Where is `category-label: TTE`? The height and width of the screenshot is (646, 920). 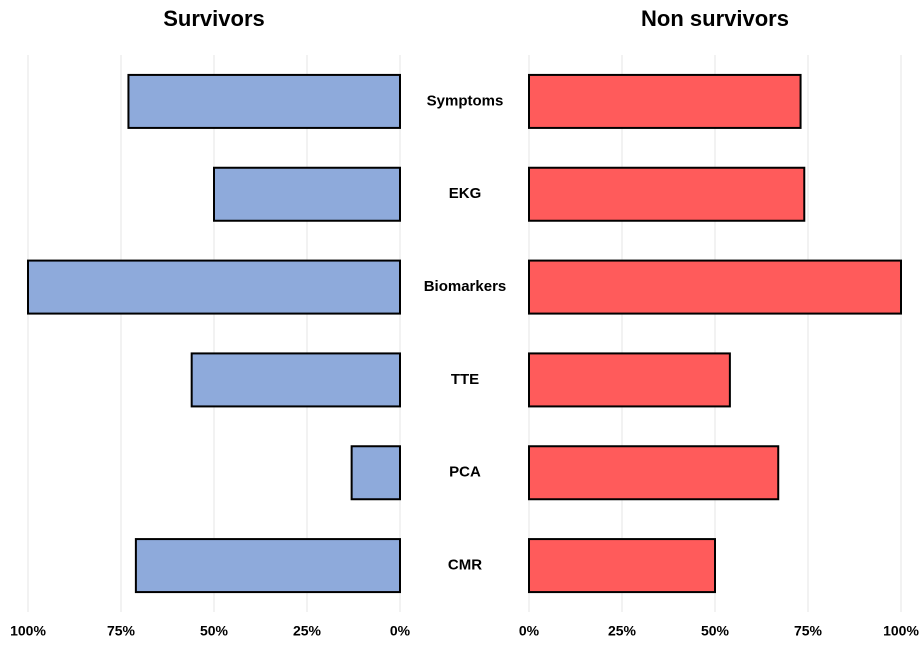 category-label: TTE is located at coordinates (465, 379).